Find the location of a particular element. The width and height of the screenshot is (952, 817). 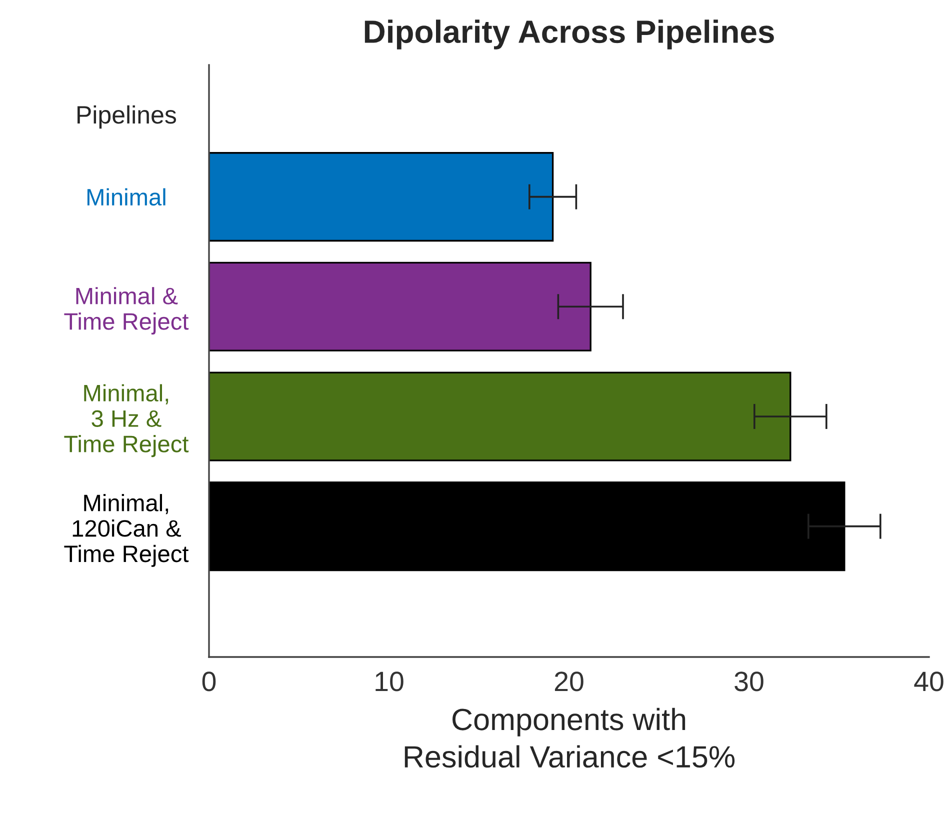

y-tick-label: Minimal, 3 Hz & Time Reject is located at coordinates (126, 421).